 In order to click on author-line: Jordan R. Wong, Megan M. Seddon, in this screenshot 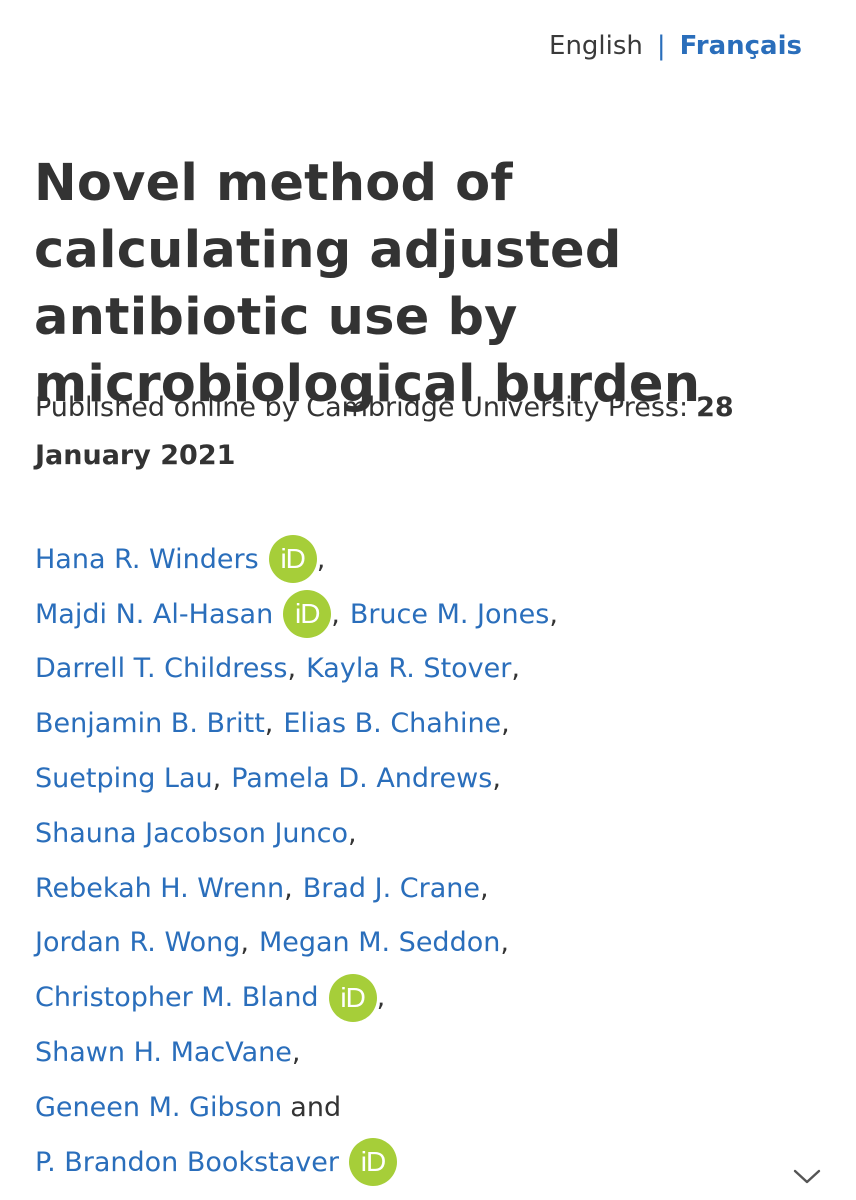, I will do `click(435, 943)`.